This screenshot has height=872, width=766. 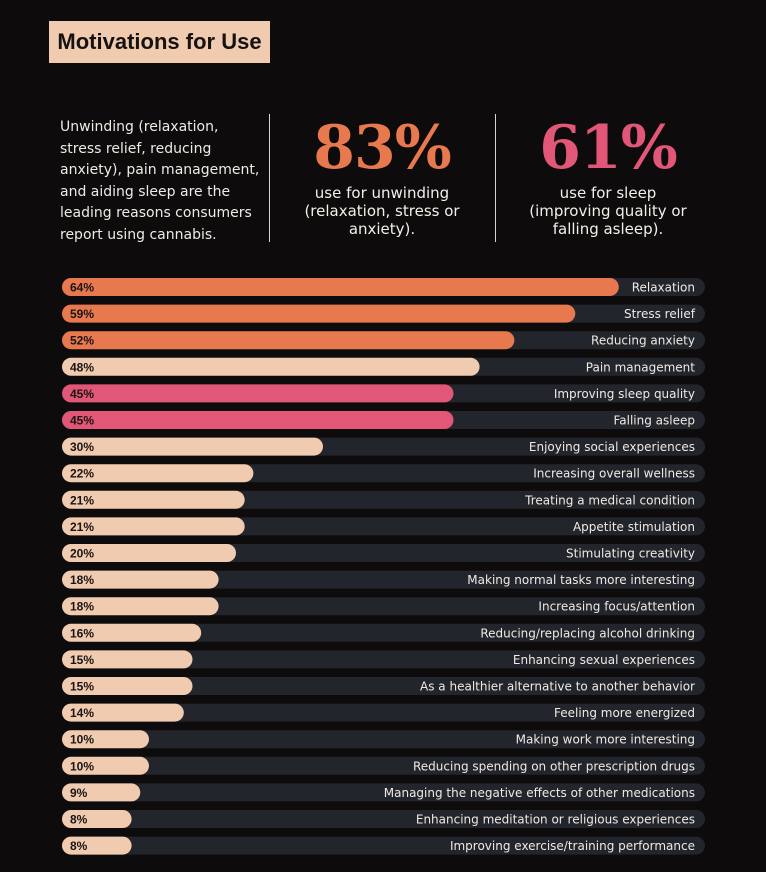 I want to click on bar-row: 18% Making normal tasks more interesting, so click(x=383, y=579).